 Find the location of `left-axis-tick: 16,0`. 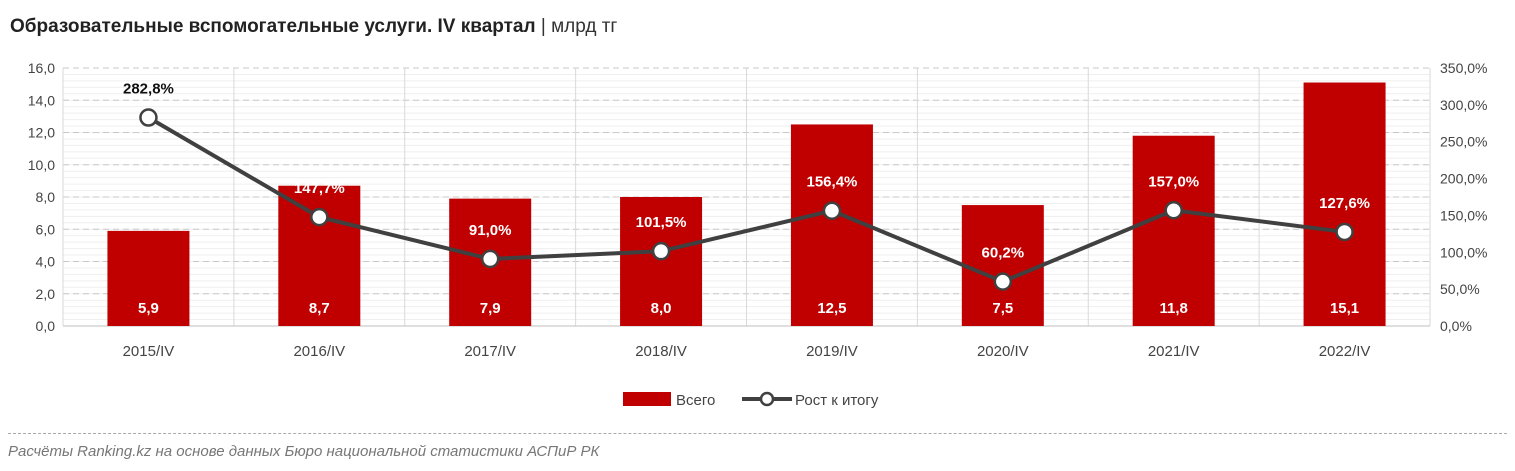

left-axis-tick: 16,0 is located at coordinates (41, 68).